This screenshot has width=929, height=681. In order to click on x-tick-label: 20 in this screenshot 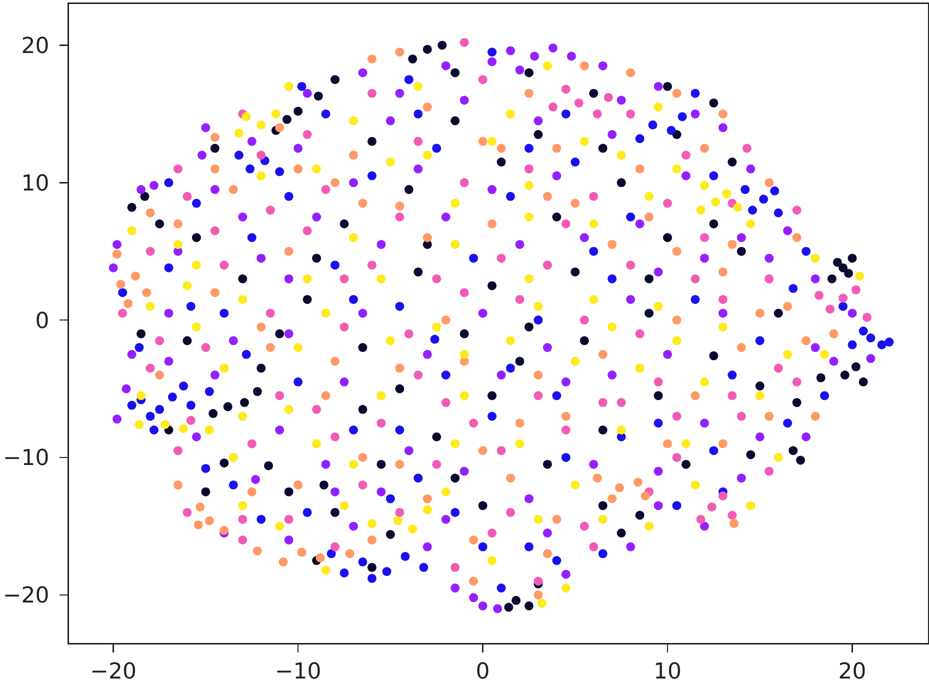, I will do `click(852, 670)`.